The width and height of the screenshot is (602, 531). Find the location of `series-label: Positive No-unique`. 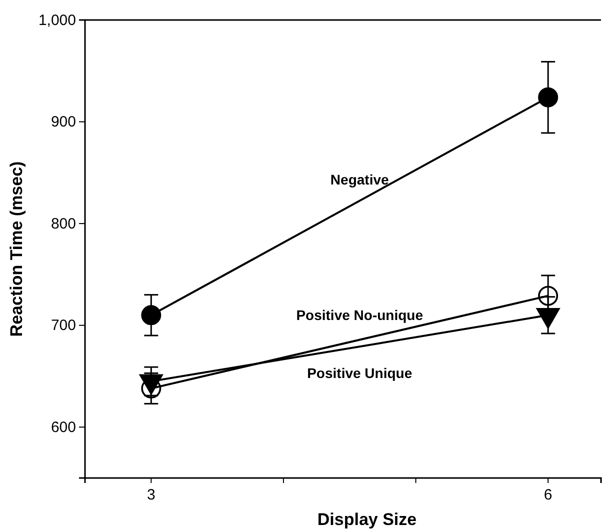

series-label: Positive No-unique is located at coordinates (360, 315).